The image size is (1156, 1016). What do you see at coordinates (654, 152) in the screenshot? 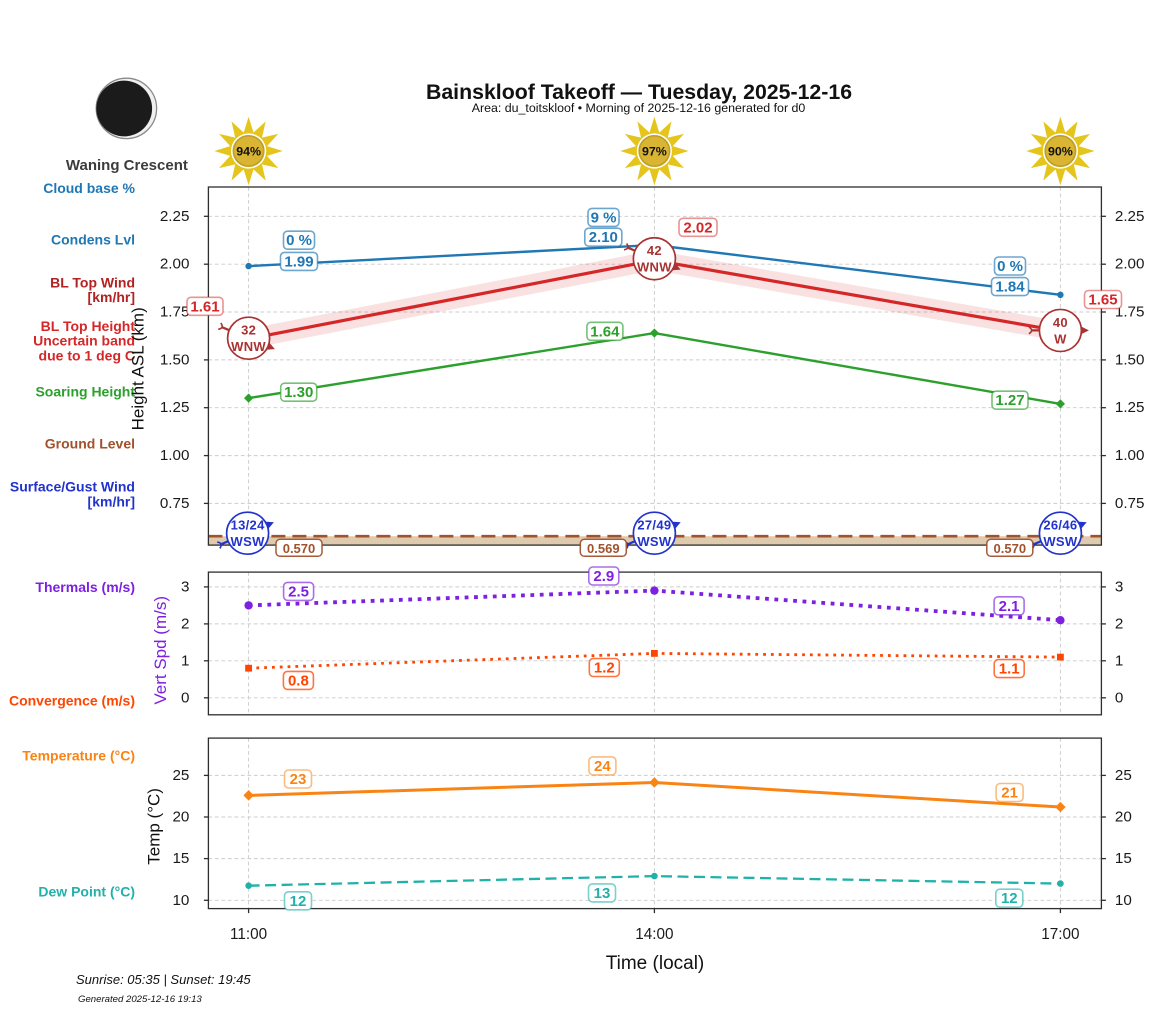
I see `svg-text: 97%` at bounding box center [654, 152].